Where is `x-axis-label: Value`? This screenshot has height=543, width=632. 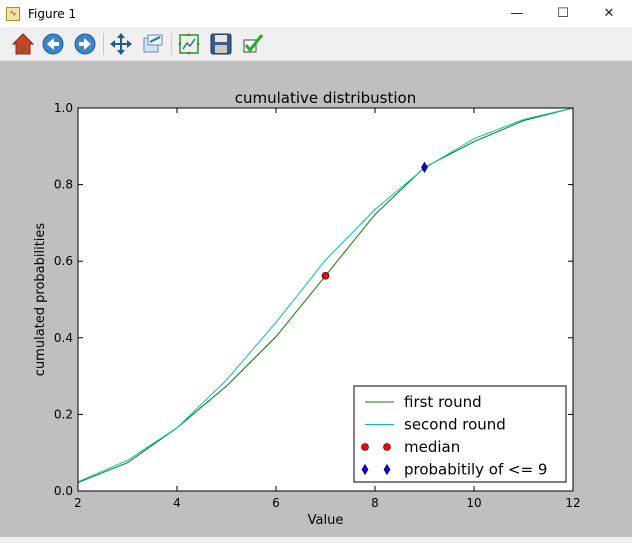 x-axis-label: Value is located at coordinates (326, 520).